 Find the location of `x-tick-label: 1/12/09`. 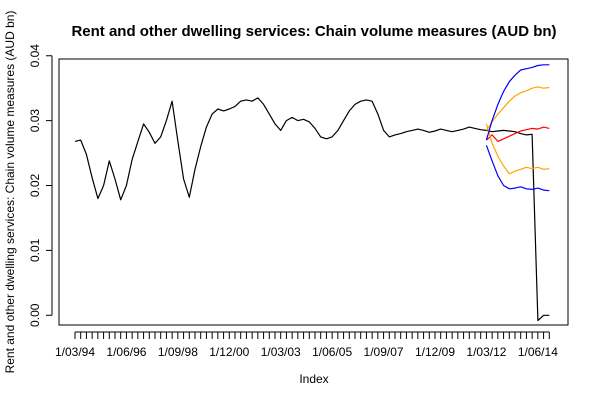

x-tick-label: 1/12/09 is located at coordinates (435, 352).